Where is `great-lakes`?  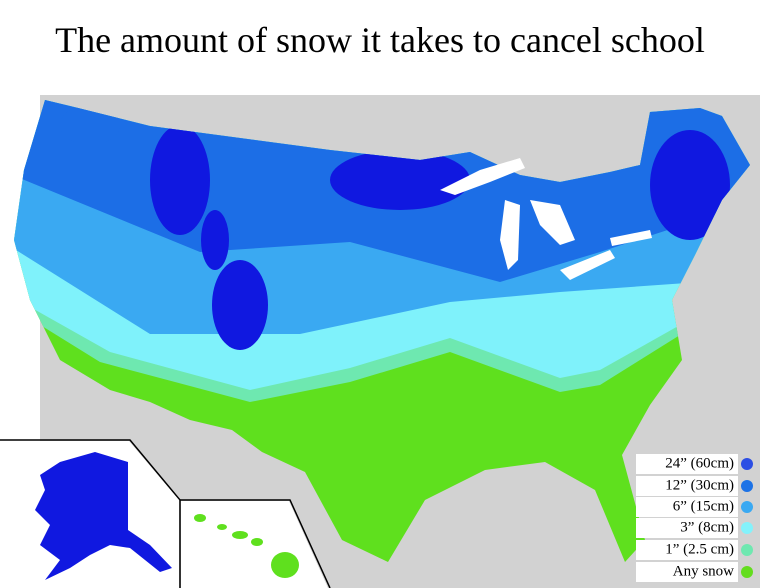 great-lakes is located at coordinates (546, 219).